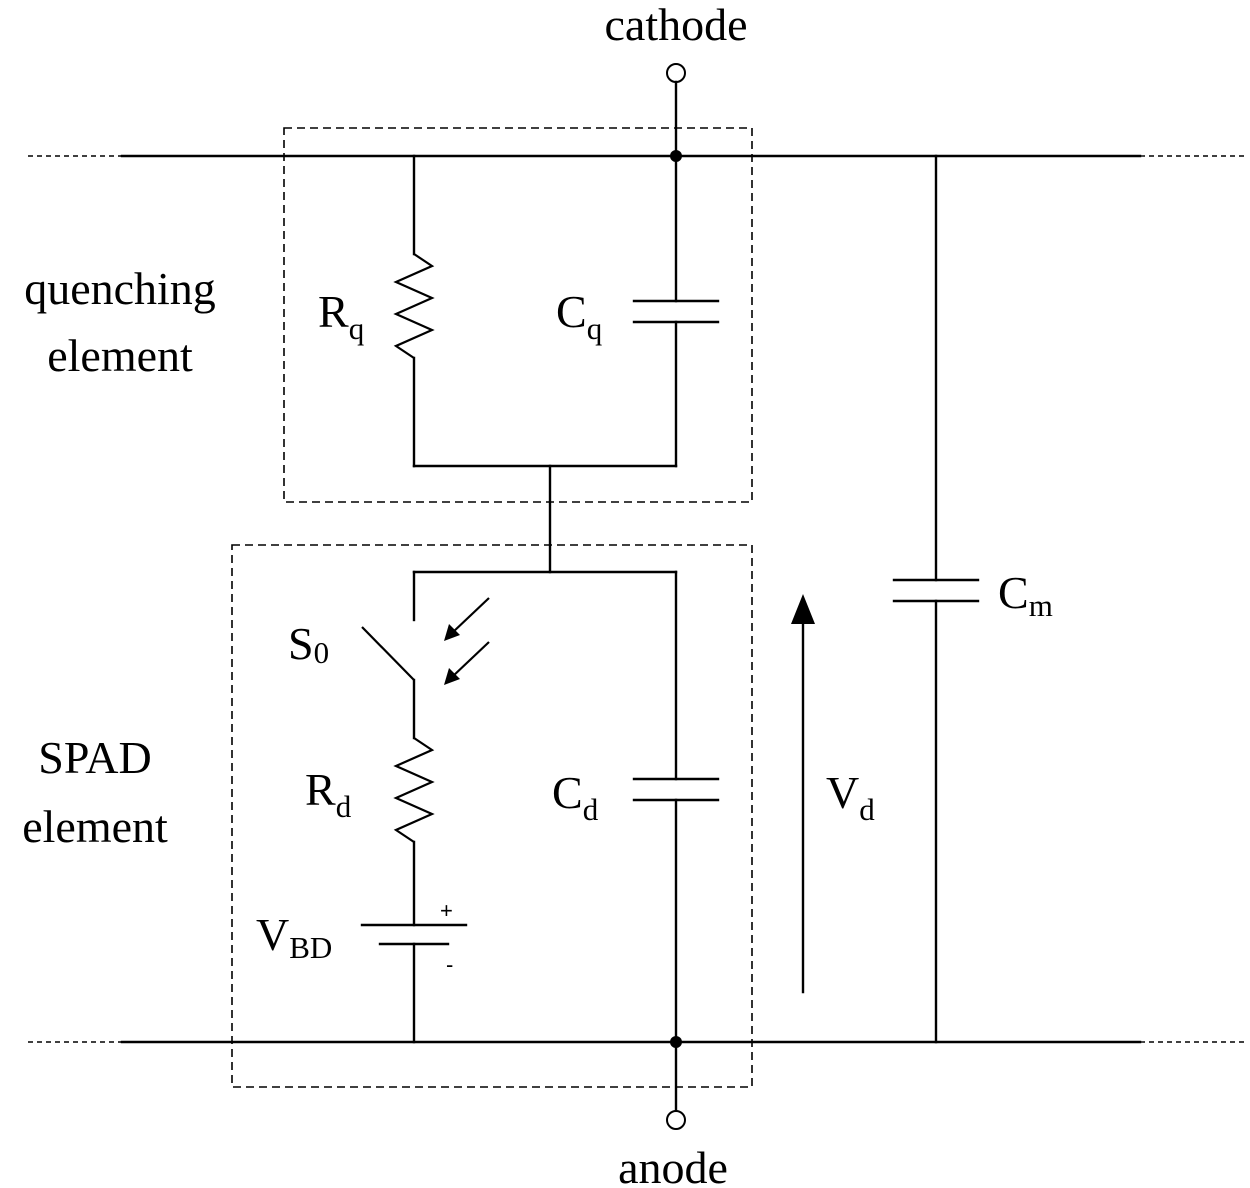  Describe the element at coordinates (675, 25) in the screenshot. I see `cathode-label: cathode` at that location.